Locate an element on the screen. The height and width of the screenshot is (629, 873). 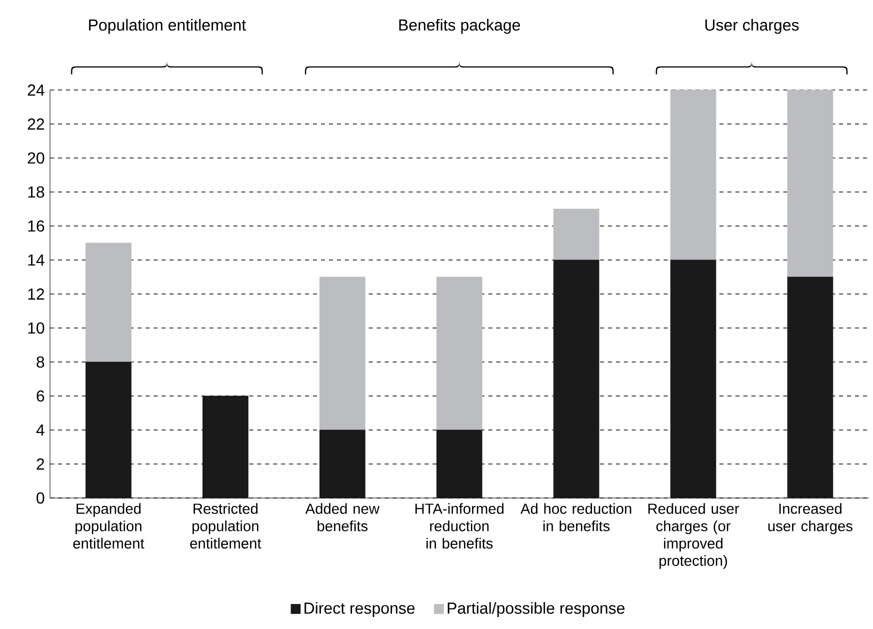
y-tick-label: 24 is located at coordinates (36, 90).